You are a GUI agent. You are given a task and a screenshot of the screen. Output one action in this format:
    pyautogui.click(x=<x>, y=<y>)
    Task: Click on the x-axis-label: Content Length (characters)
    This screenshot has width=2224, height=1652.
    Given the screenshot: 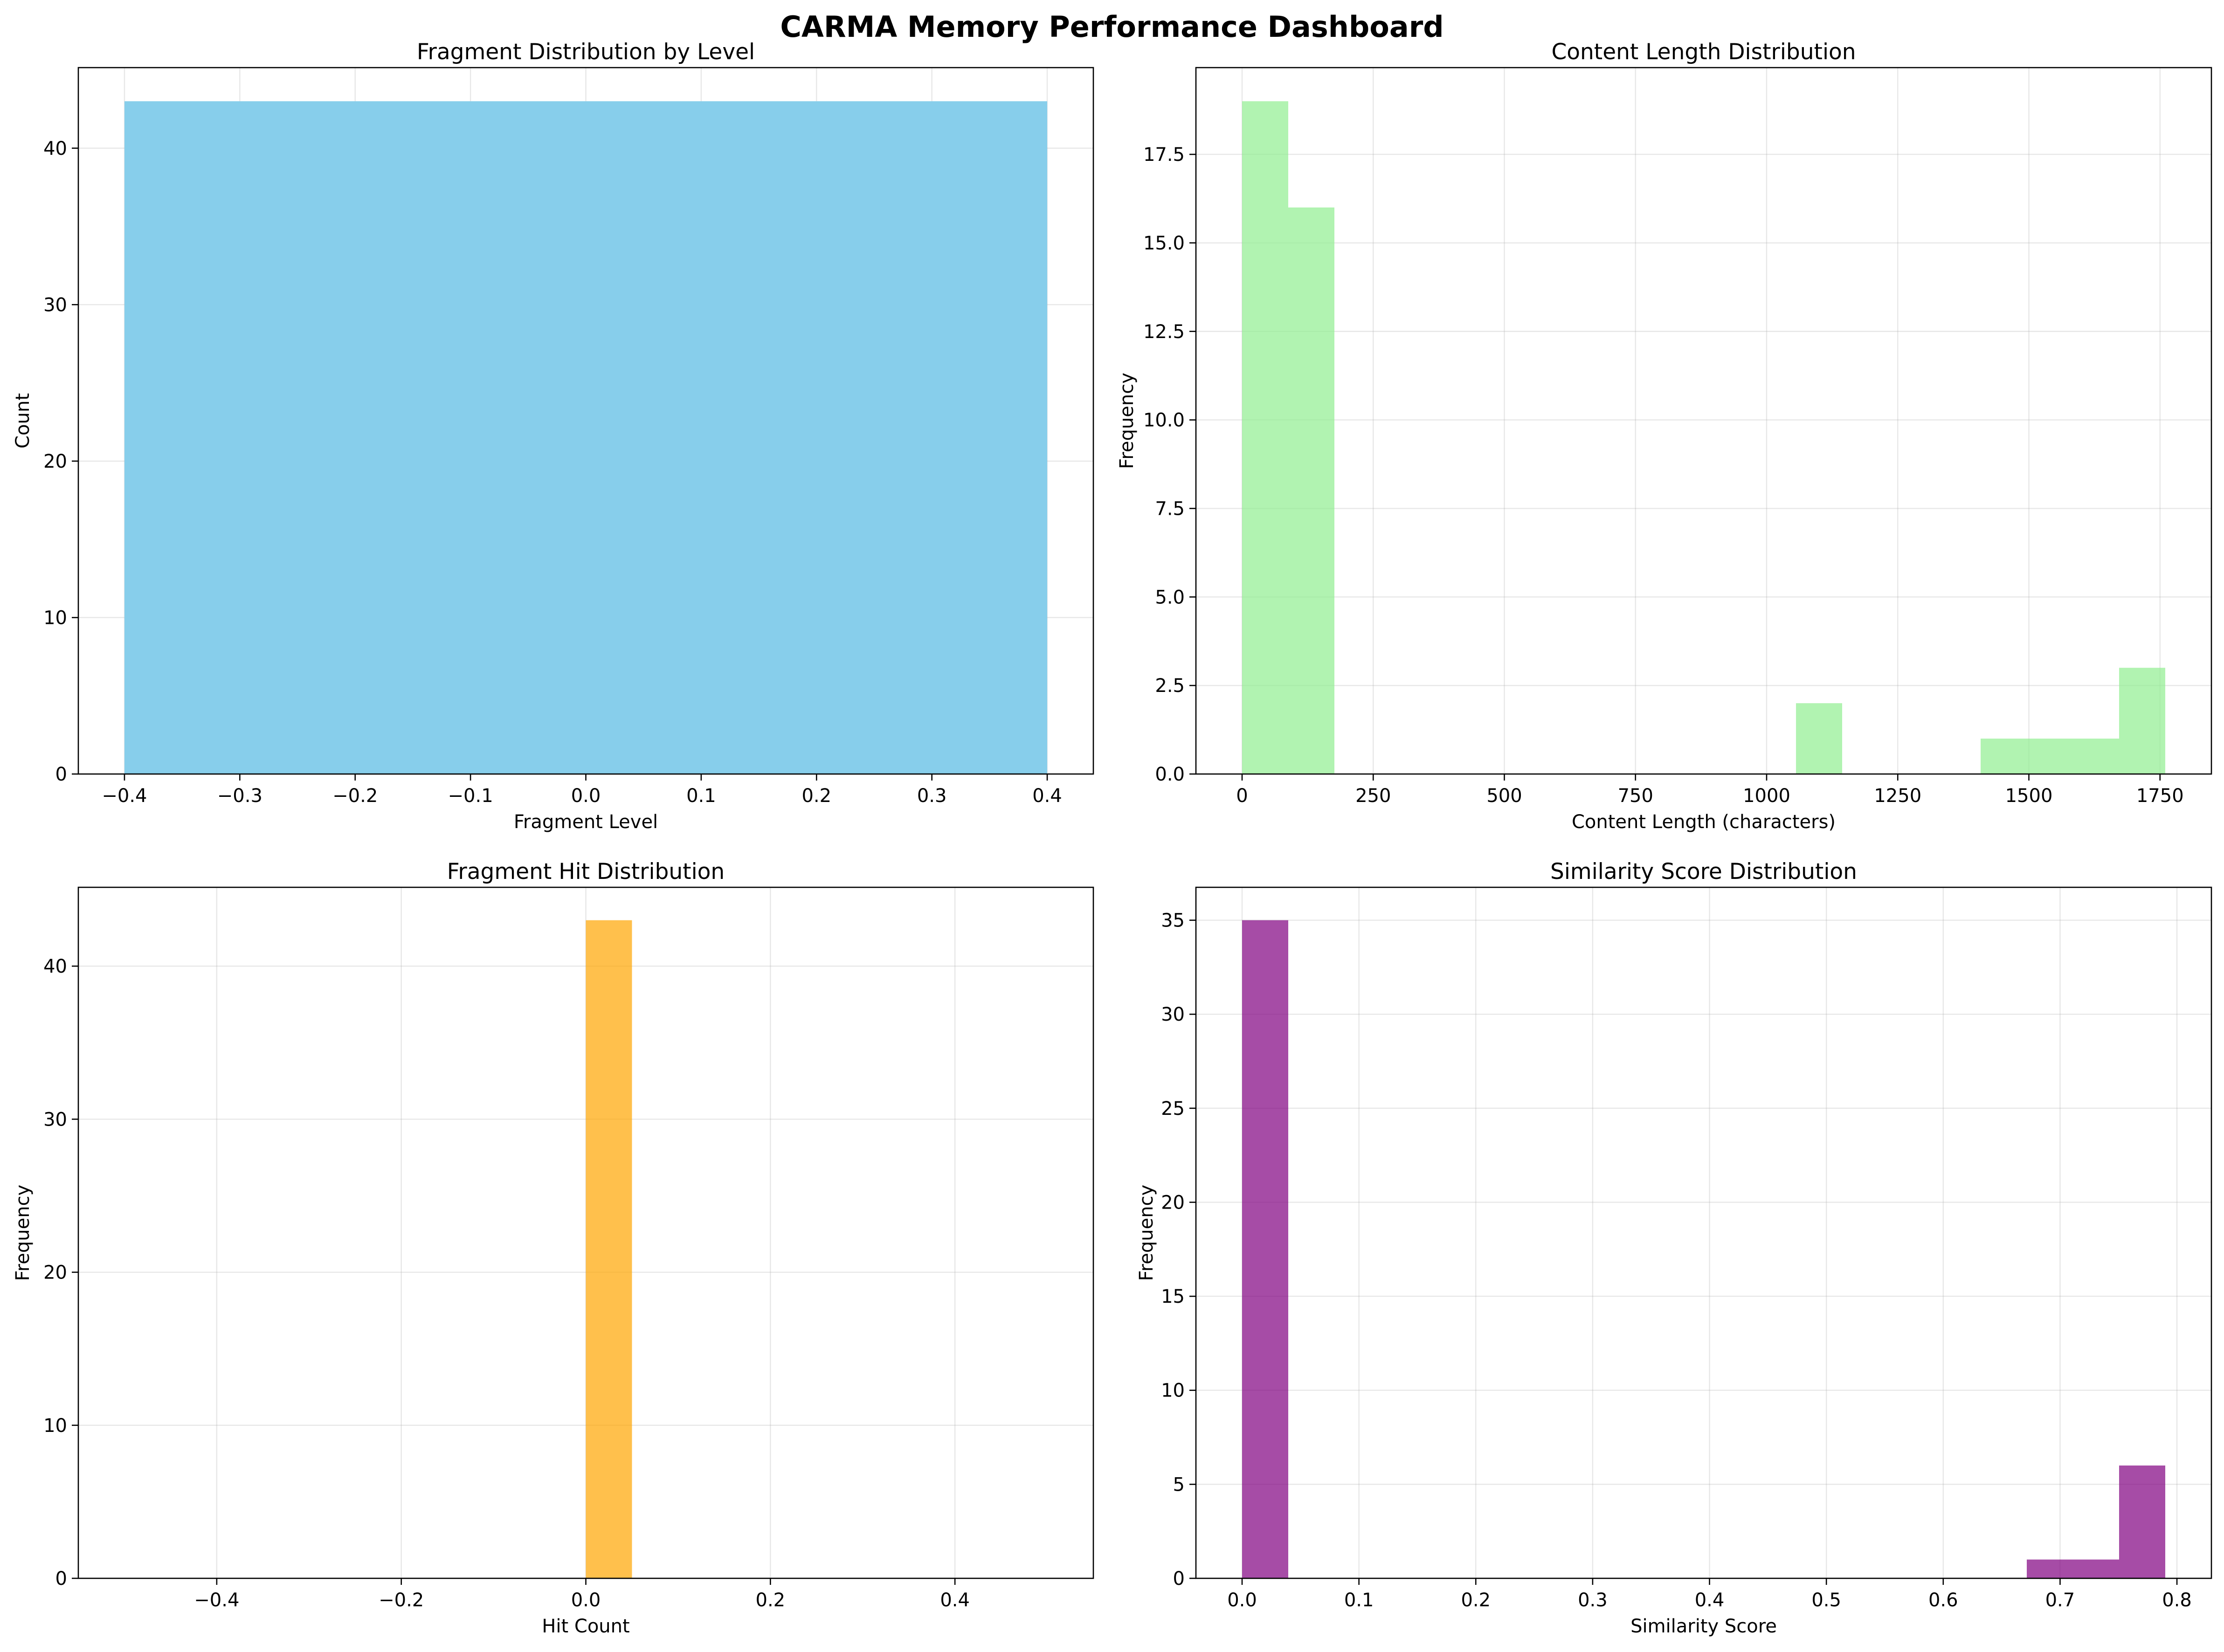 What is the action you would take?
    pyautogui.click(x=1704, y=822)
    